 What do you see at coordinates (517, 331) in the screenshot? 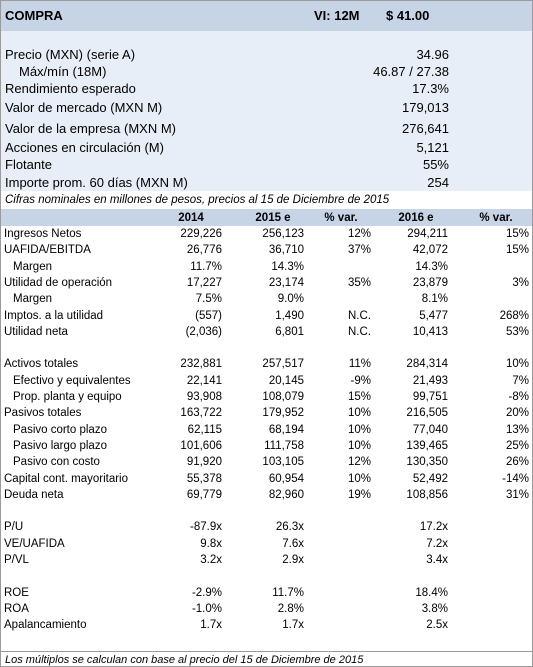
I see `cell: 53%` at bounding box center [517, 331].